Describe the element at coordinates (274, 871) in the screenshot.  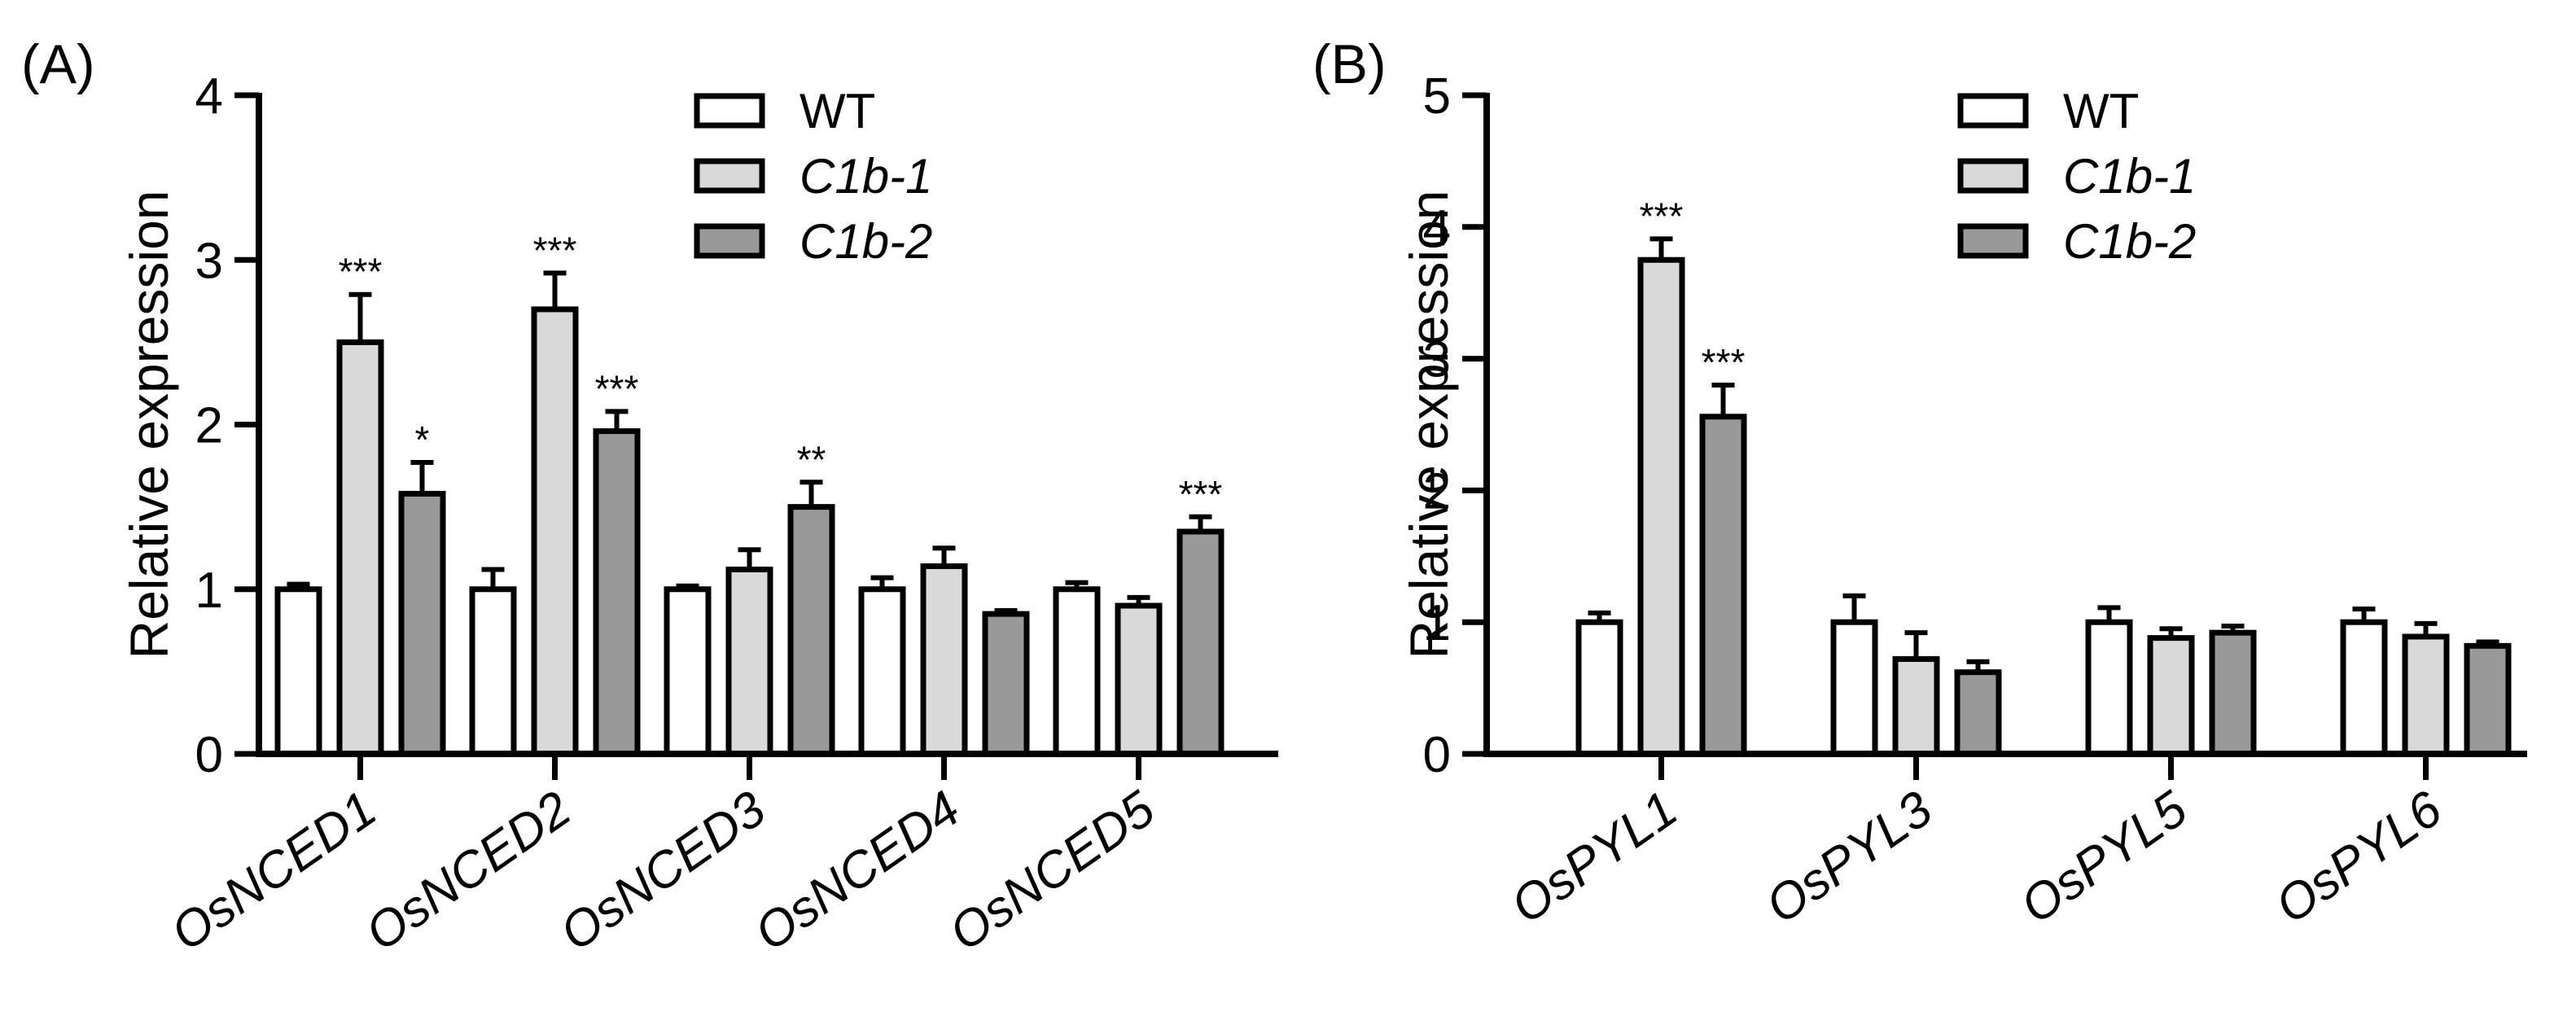
I see `x-tick-label-a-0: OsNCED1` at that location.